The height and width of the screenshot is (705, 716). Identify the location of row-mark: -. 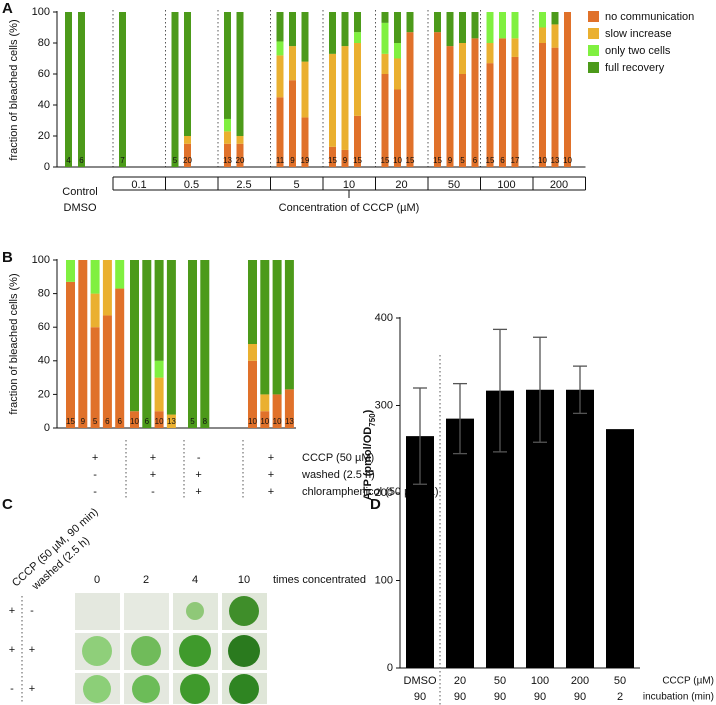
(32, 611).